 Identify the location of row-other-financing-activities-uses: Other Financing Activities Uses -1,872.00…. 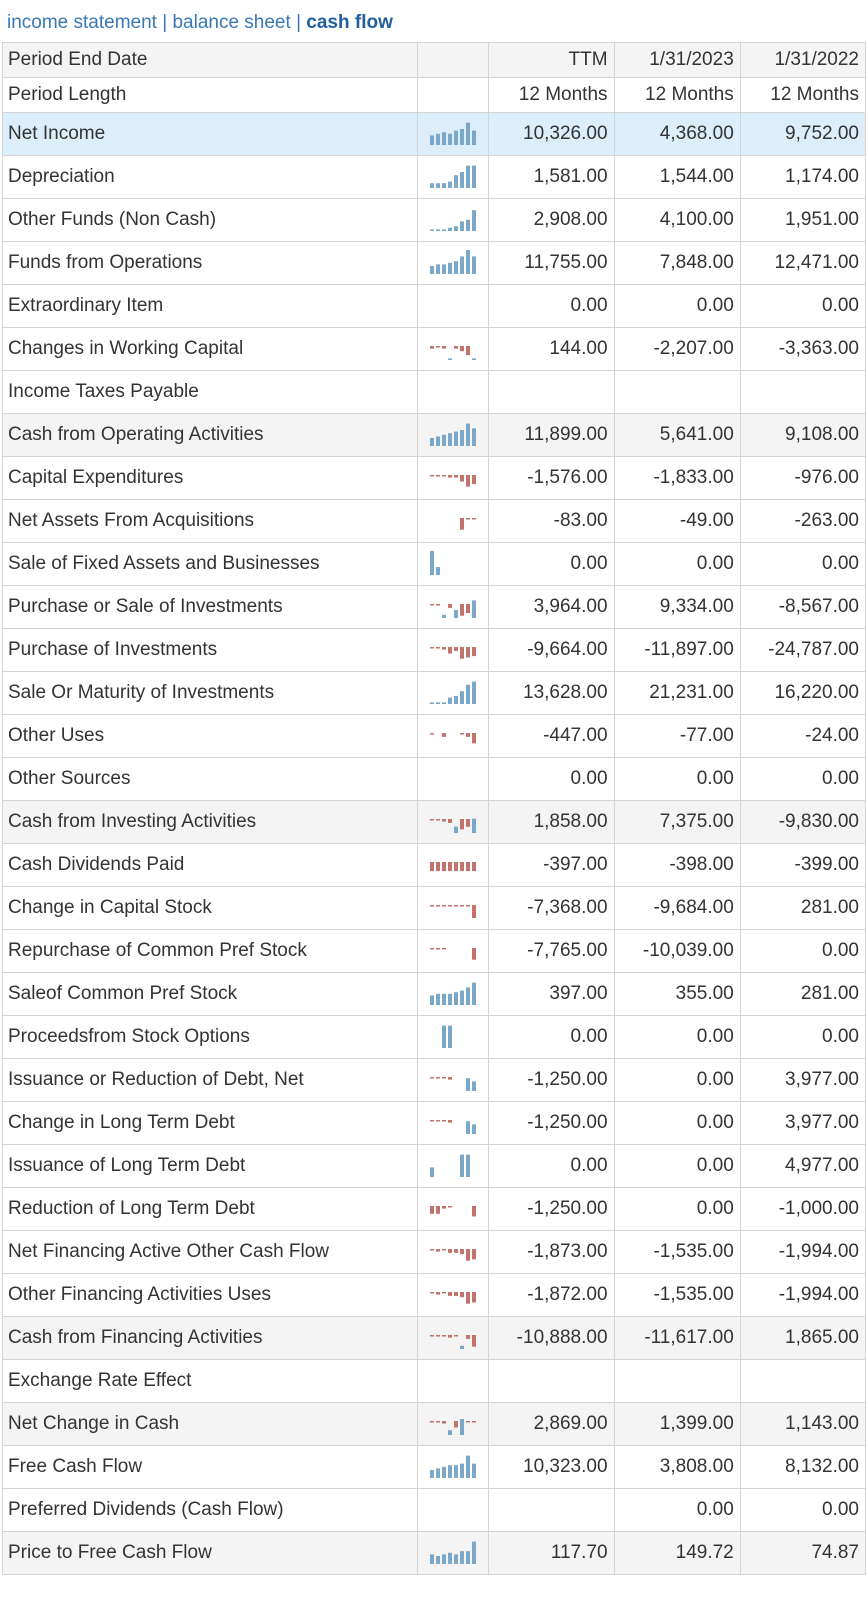
(434, 1295).